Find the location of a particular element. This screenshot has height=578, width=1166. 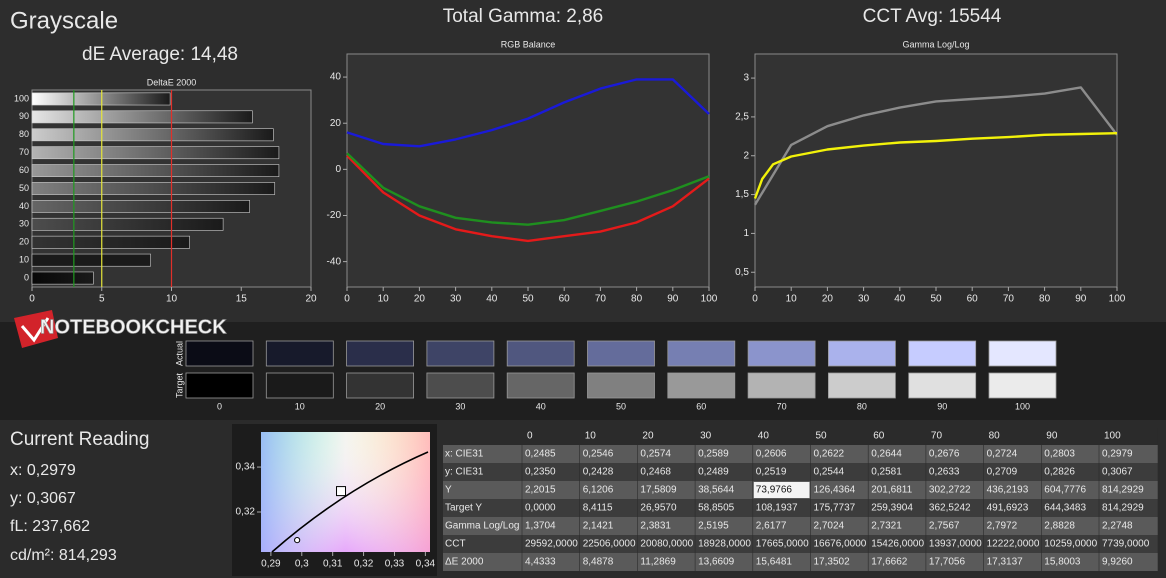

table-cell: 17,3137 is located at coordinates (1005, 562).